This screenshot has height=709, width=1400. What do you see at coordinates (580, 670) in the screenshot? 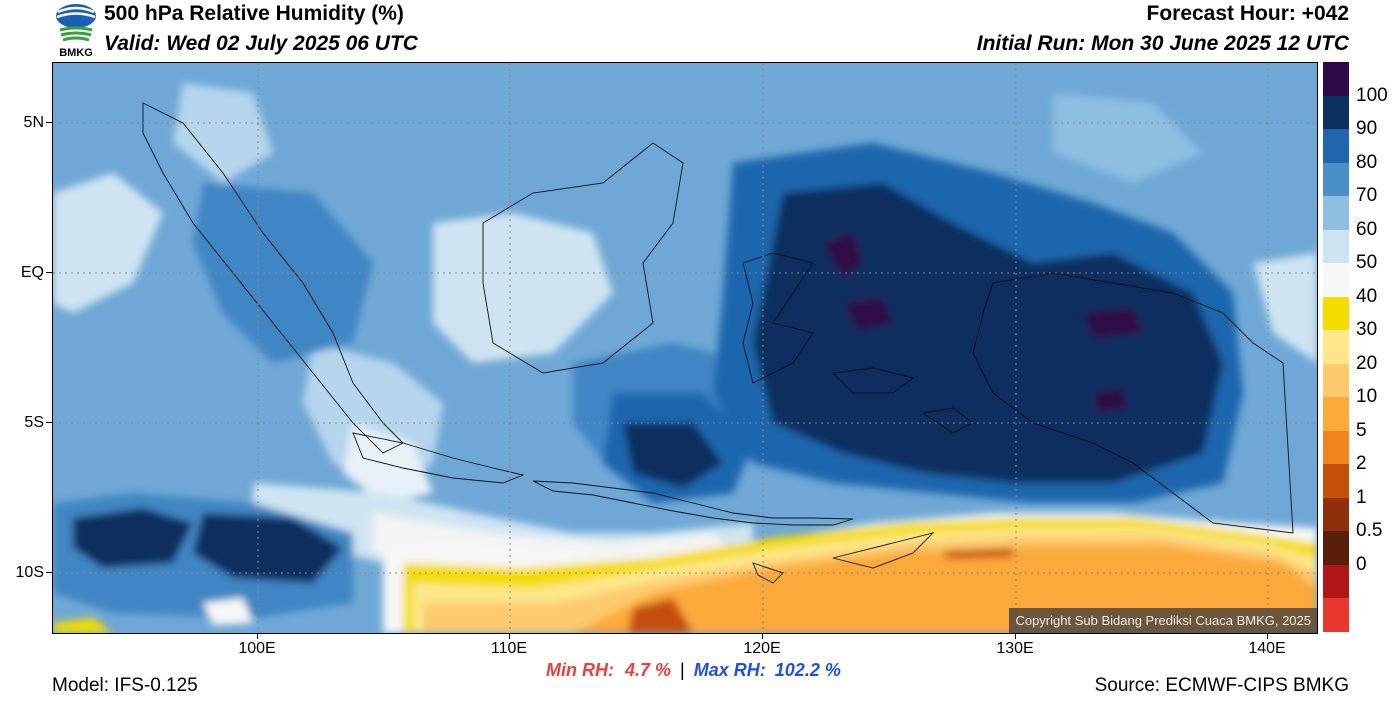
I see `min-rh-label: Min RH:` at bounding box center [580, 670].